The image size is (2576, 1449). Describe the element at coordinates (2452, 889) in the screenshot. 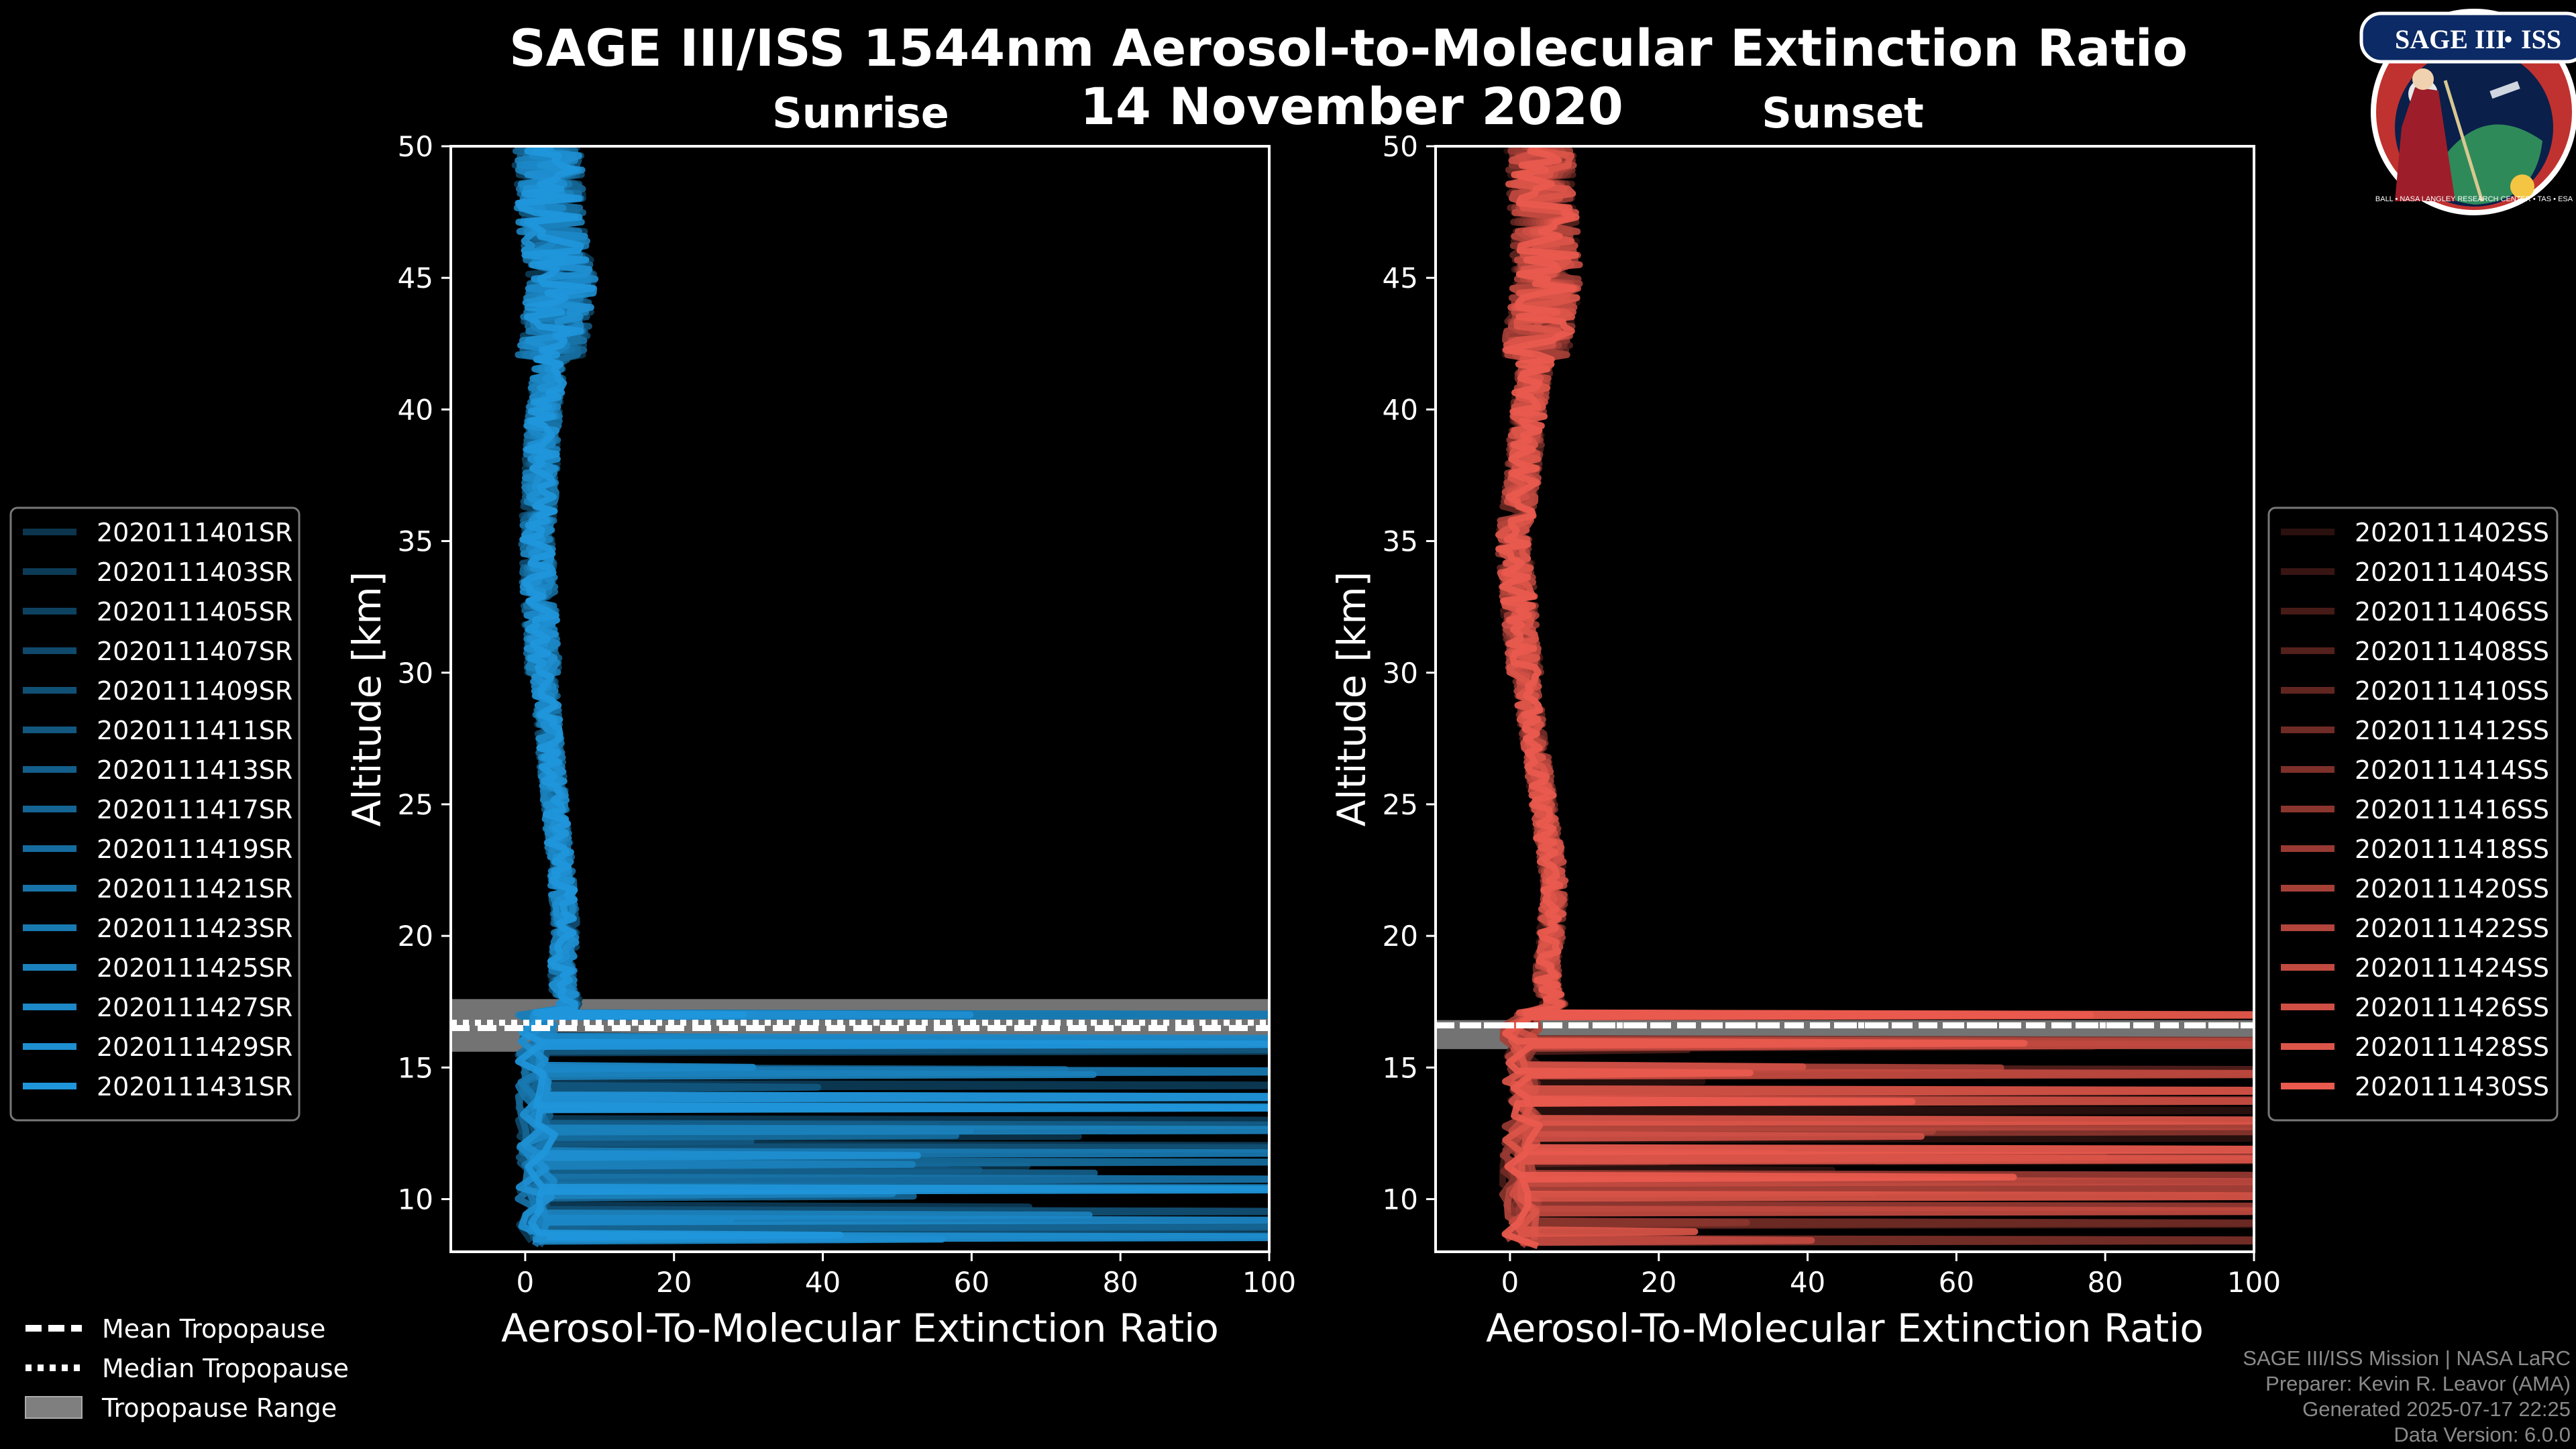

I see `legend-label: 2020111420SS` at that location.